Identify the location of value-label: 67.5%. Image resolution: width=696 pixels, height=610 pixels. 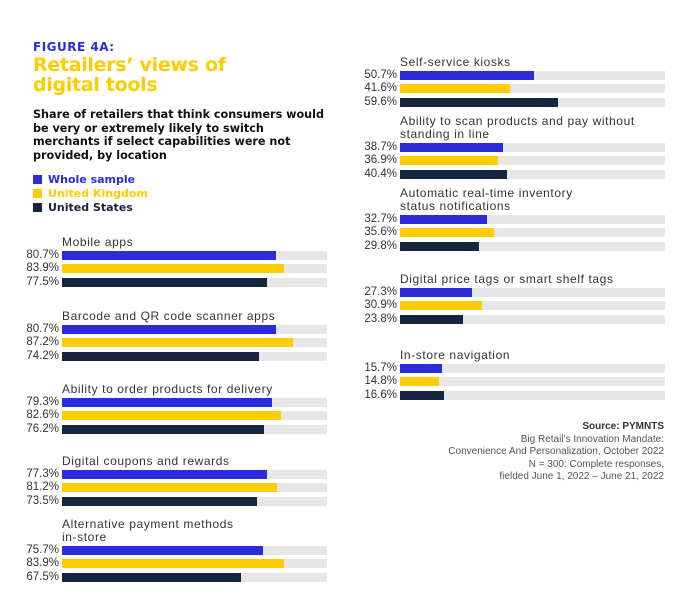
(42, 576).